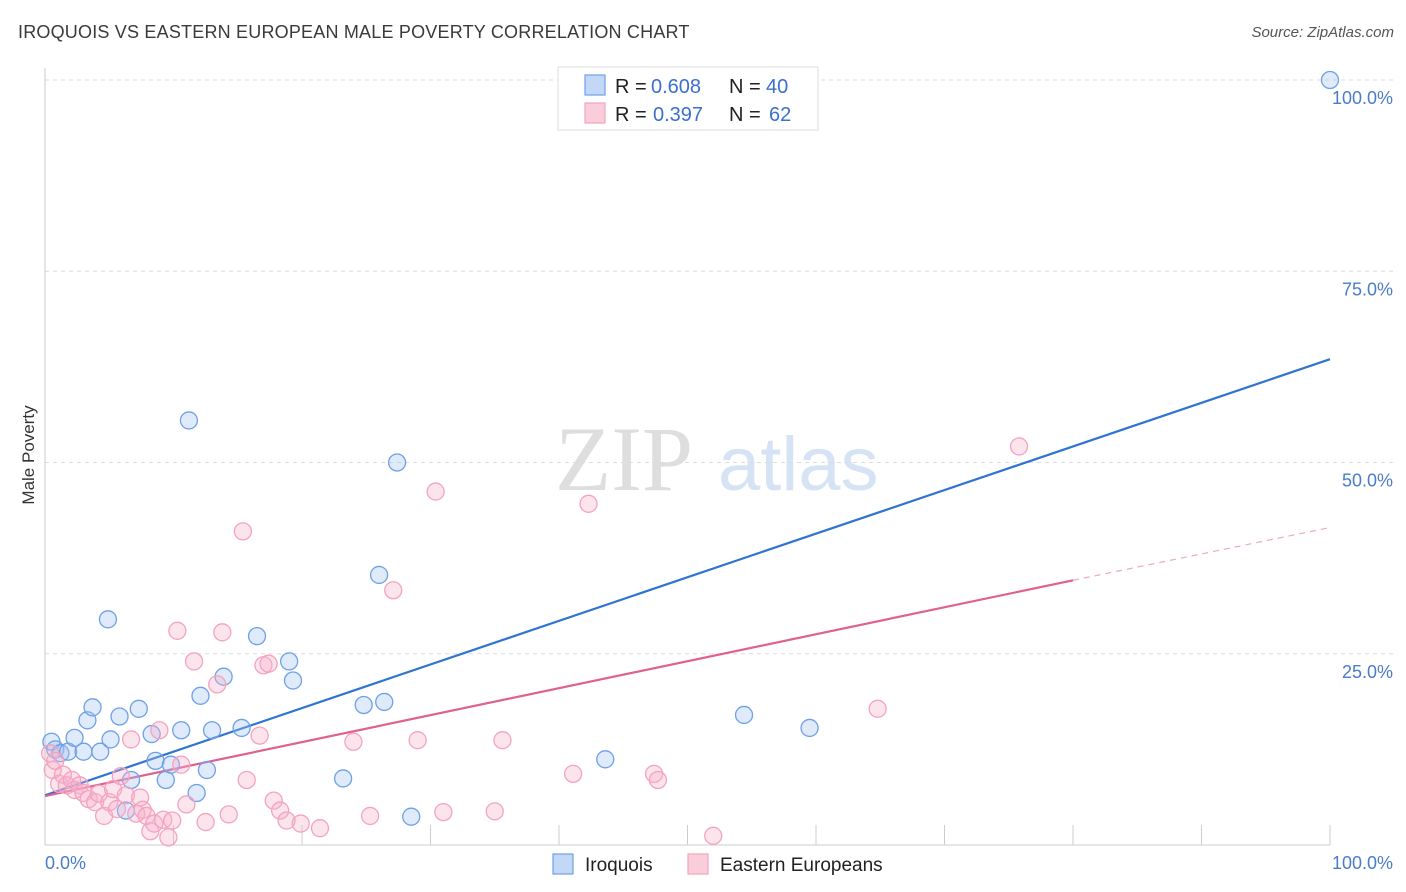  Describe the element at coordinates (1367, 672) in the screenshot. I see `y-tick-label-0: 25.0%` at that location.